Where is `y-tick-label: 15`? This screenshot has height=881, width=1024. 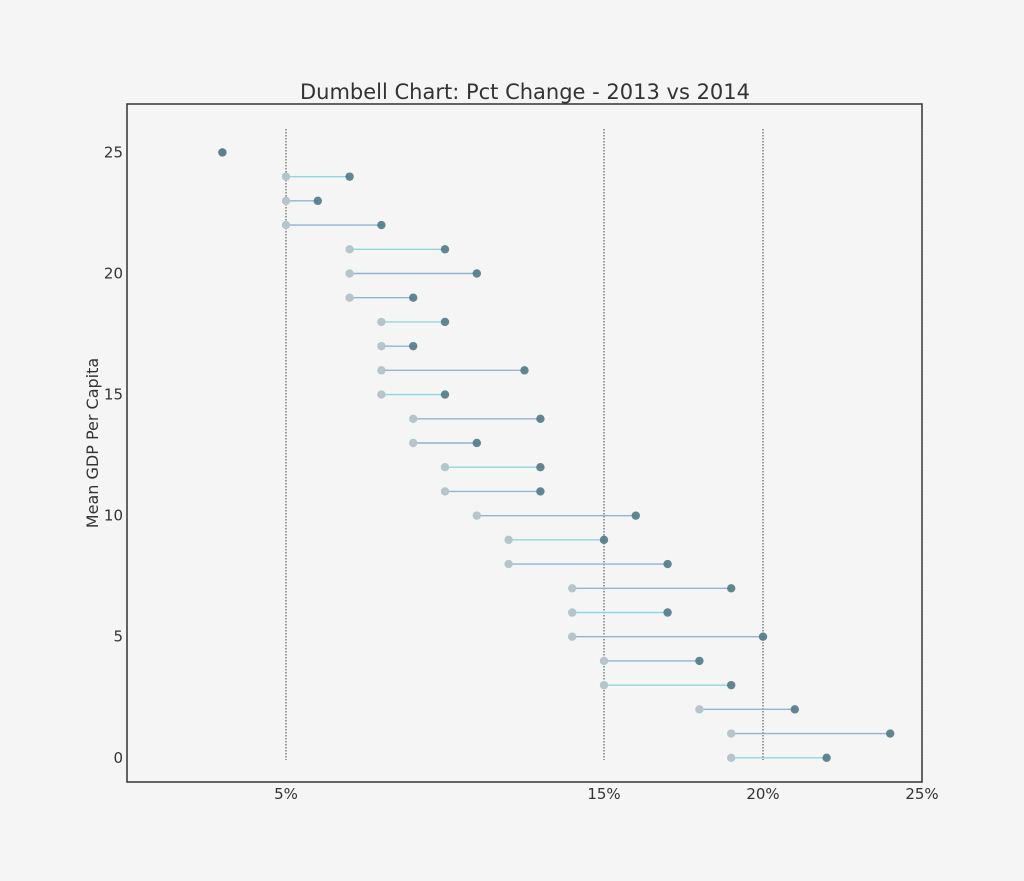 y-tick-label: 15 is located at coordinates (113, 395).